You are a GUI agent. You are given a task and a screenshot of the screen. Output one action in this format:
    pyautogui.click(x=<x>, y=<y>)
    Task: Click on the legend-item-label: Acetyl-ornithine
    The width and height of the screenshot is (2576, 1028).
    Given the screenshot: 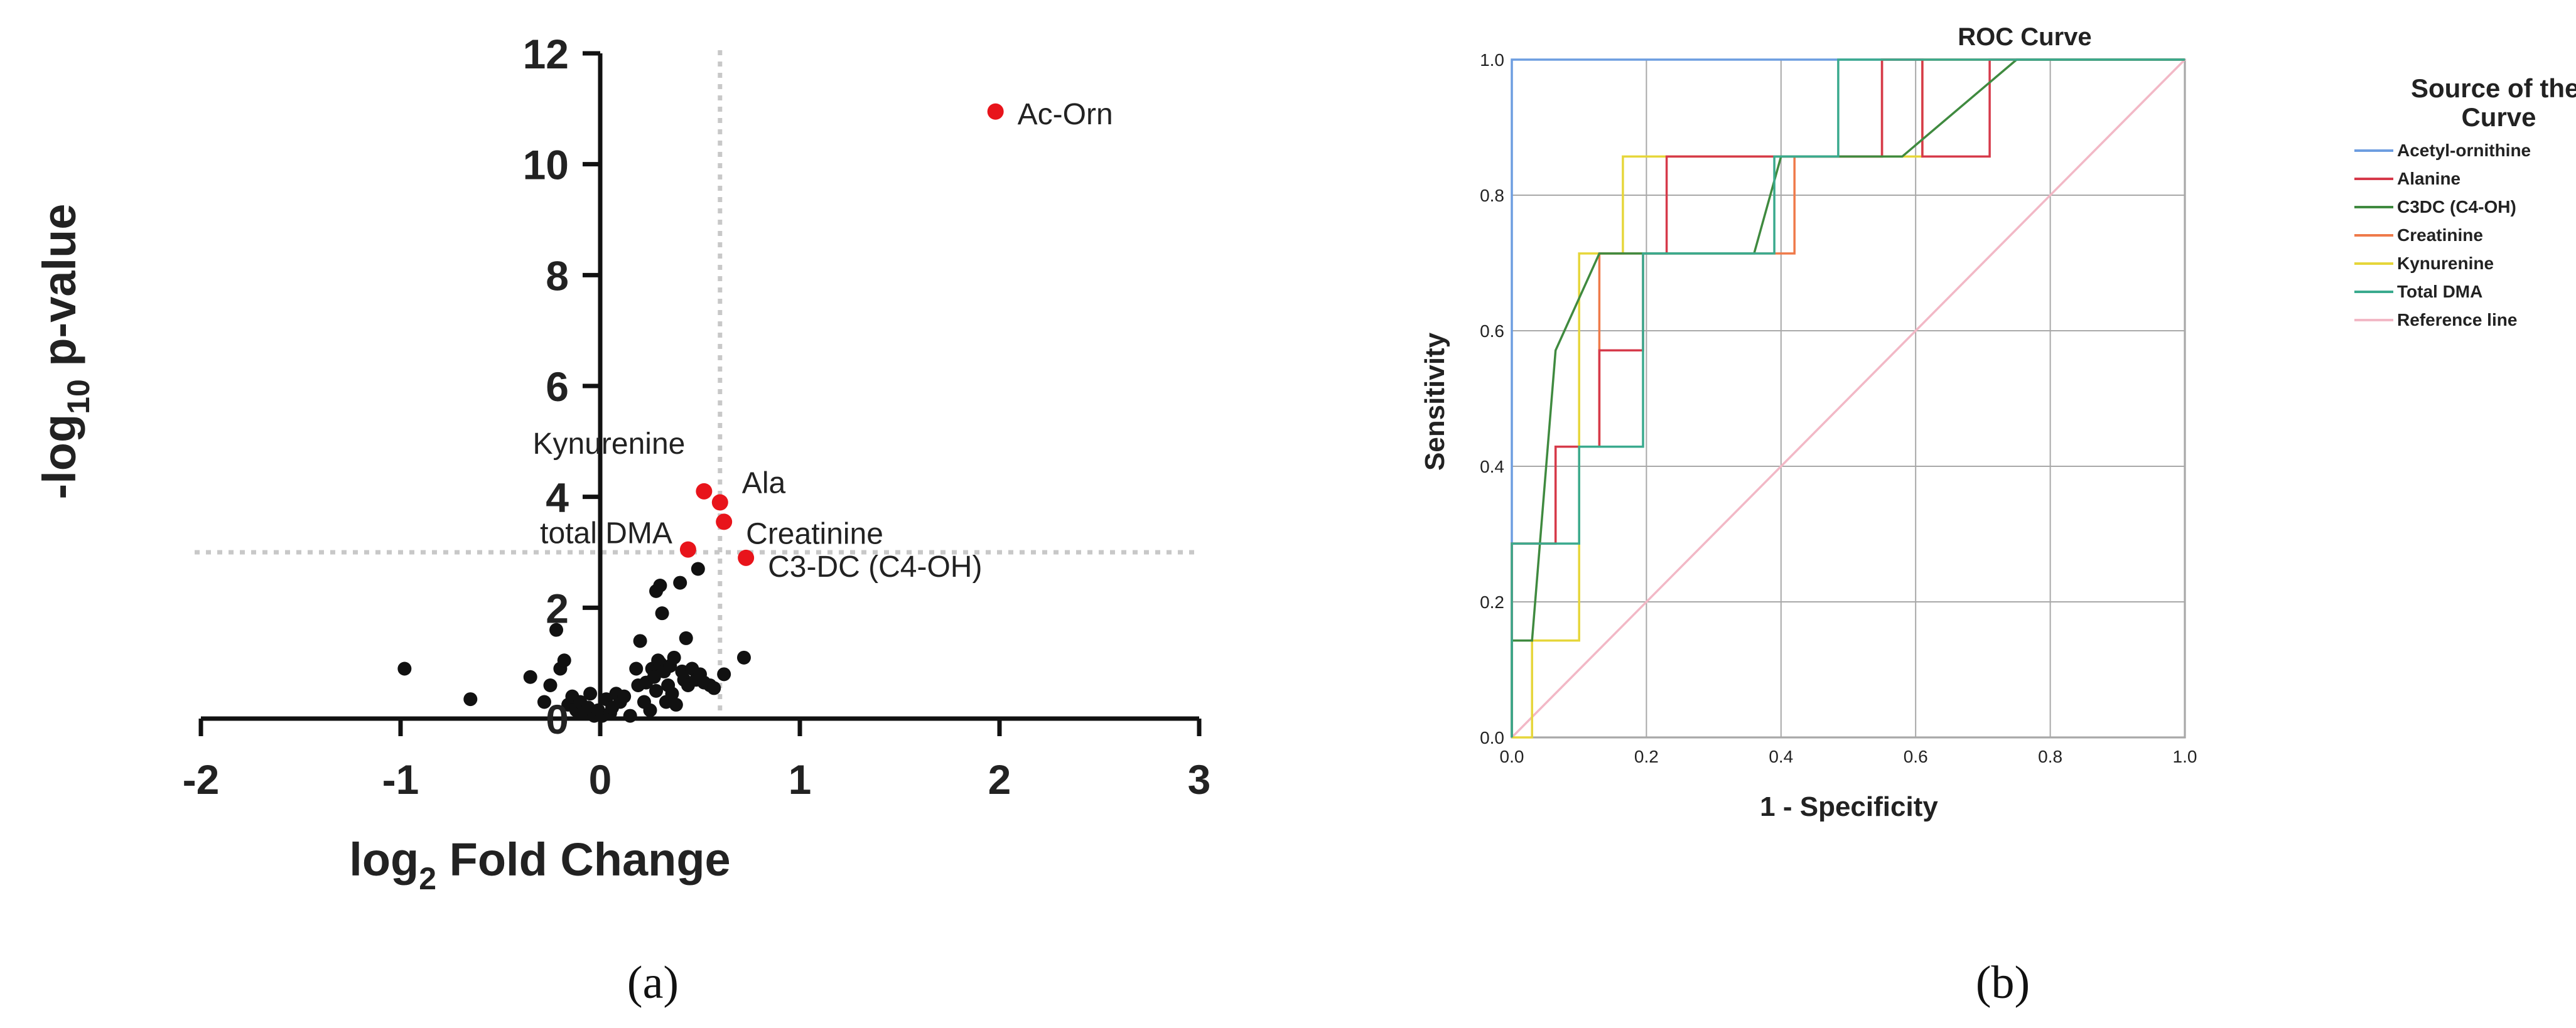 What is the action you would take?
    pyautogui.click(x=2464, y=150)
    